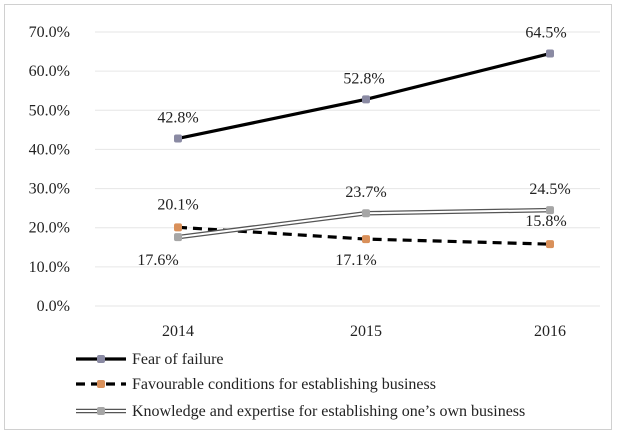 The width and height of the screenshot is (618, 434). I want to click on y-tick-label: 30.0%, so click(49, 189).